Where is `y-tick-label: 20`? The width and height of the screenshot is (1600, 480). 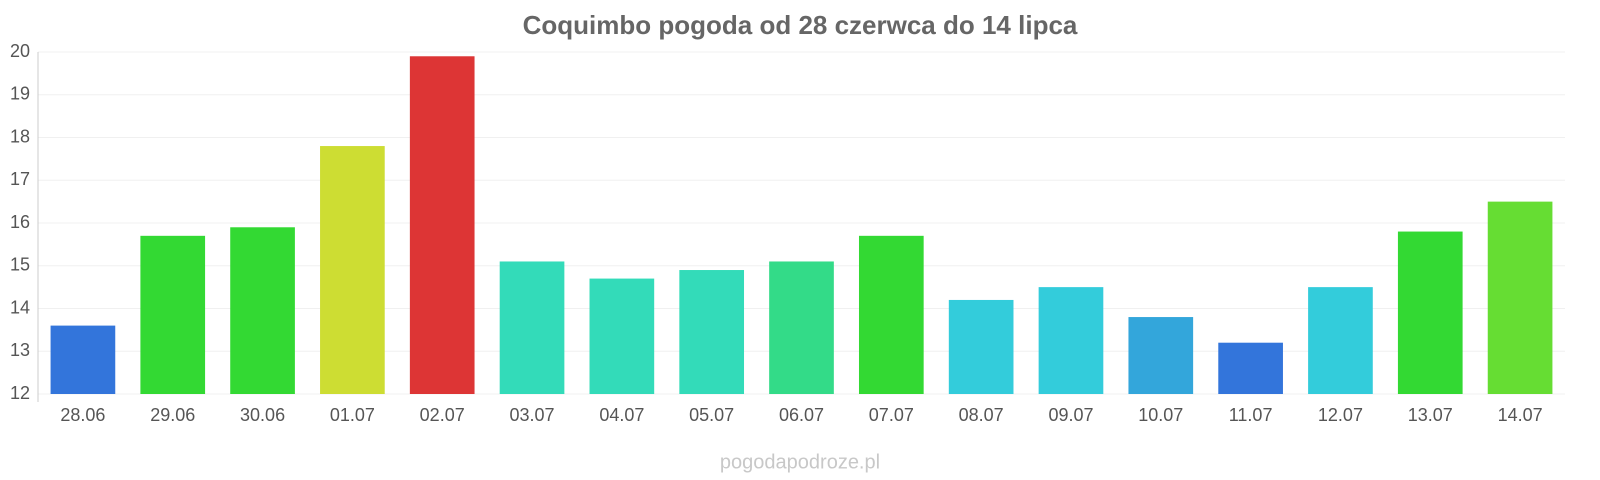
y-tick-label: 20 is located at coordinates (20, 51).